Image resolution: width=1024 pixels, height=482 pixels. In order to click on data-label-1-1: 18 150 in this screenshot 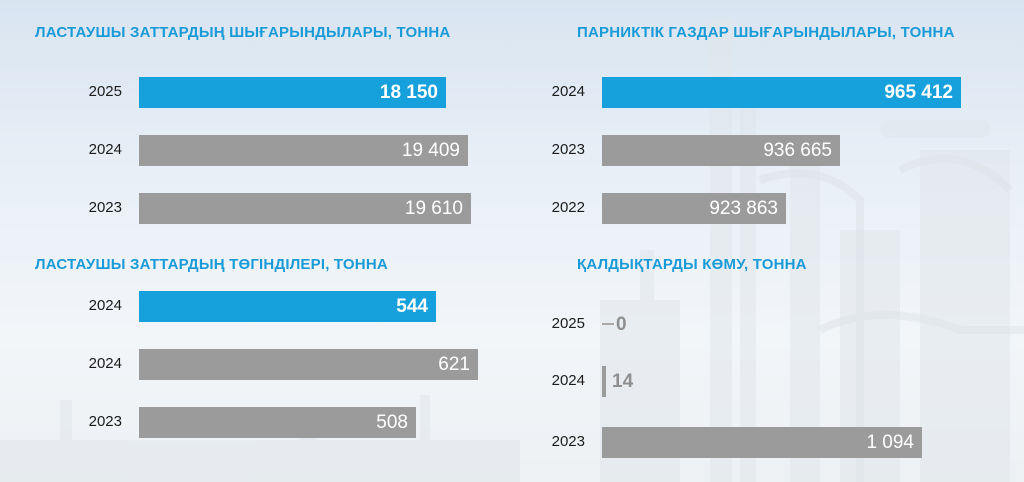, I will do `click(408, 92)`.